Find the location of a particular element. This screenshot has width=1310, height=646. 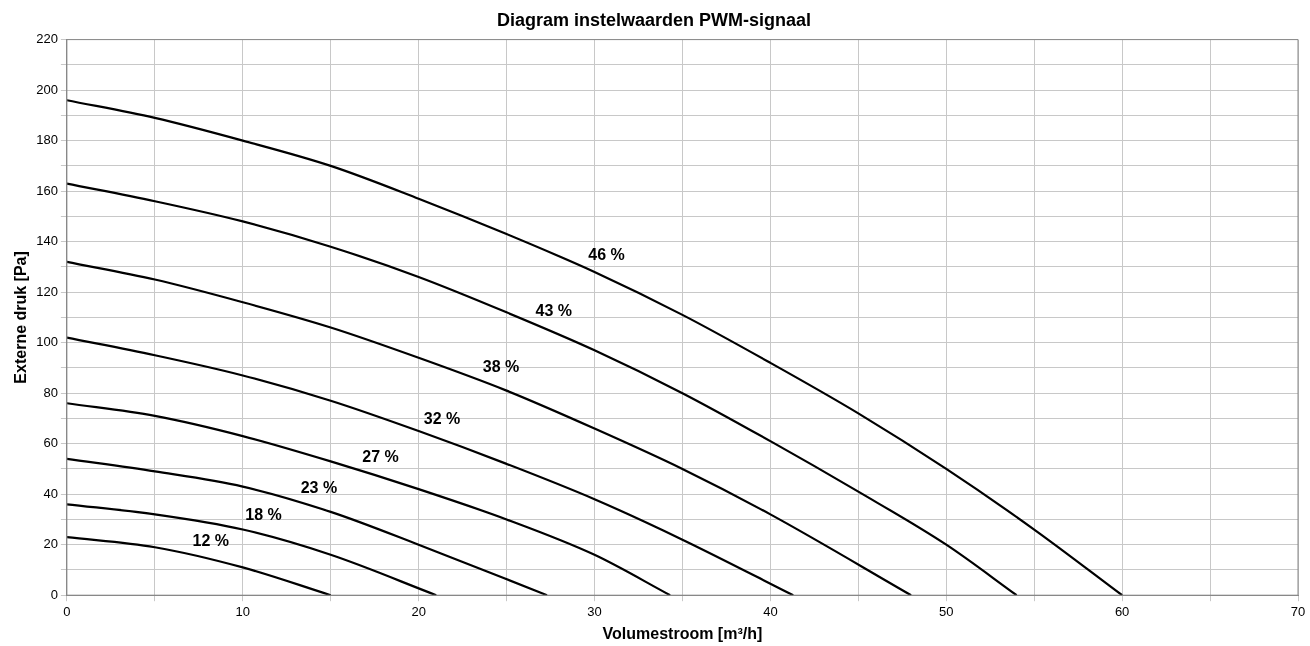

y-tick-label: 180 is located at coordinates (47, 140).